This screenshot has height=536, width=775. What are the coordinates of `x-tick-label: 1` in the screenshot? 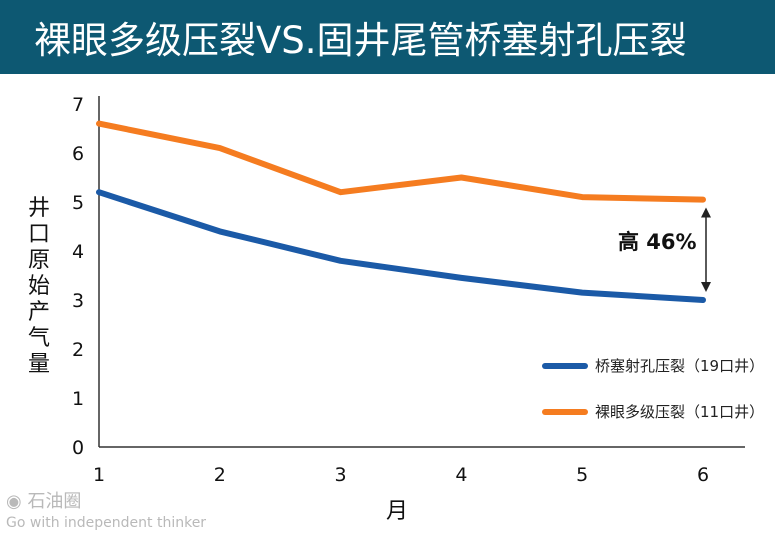 It's located at (99, 475).